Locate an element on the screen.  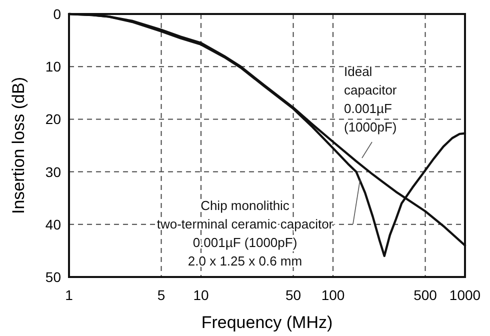
y-tick-label: 30 is located at coordinates (53, 172).